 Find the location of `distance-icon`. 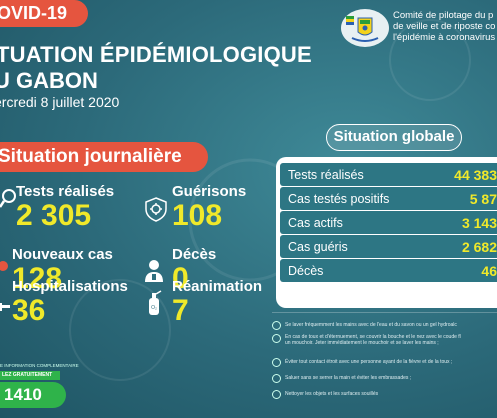

distance-icon is located at coordinates (276, 362).